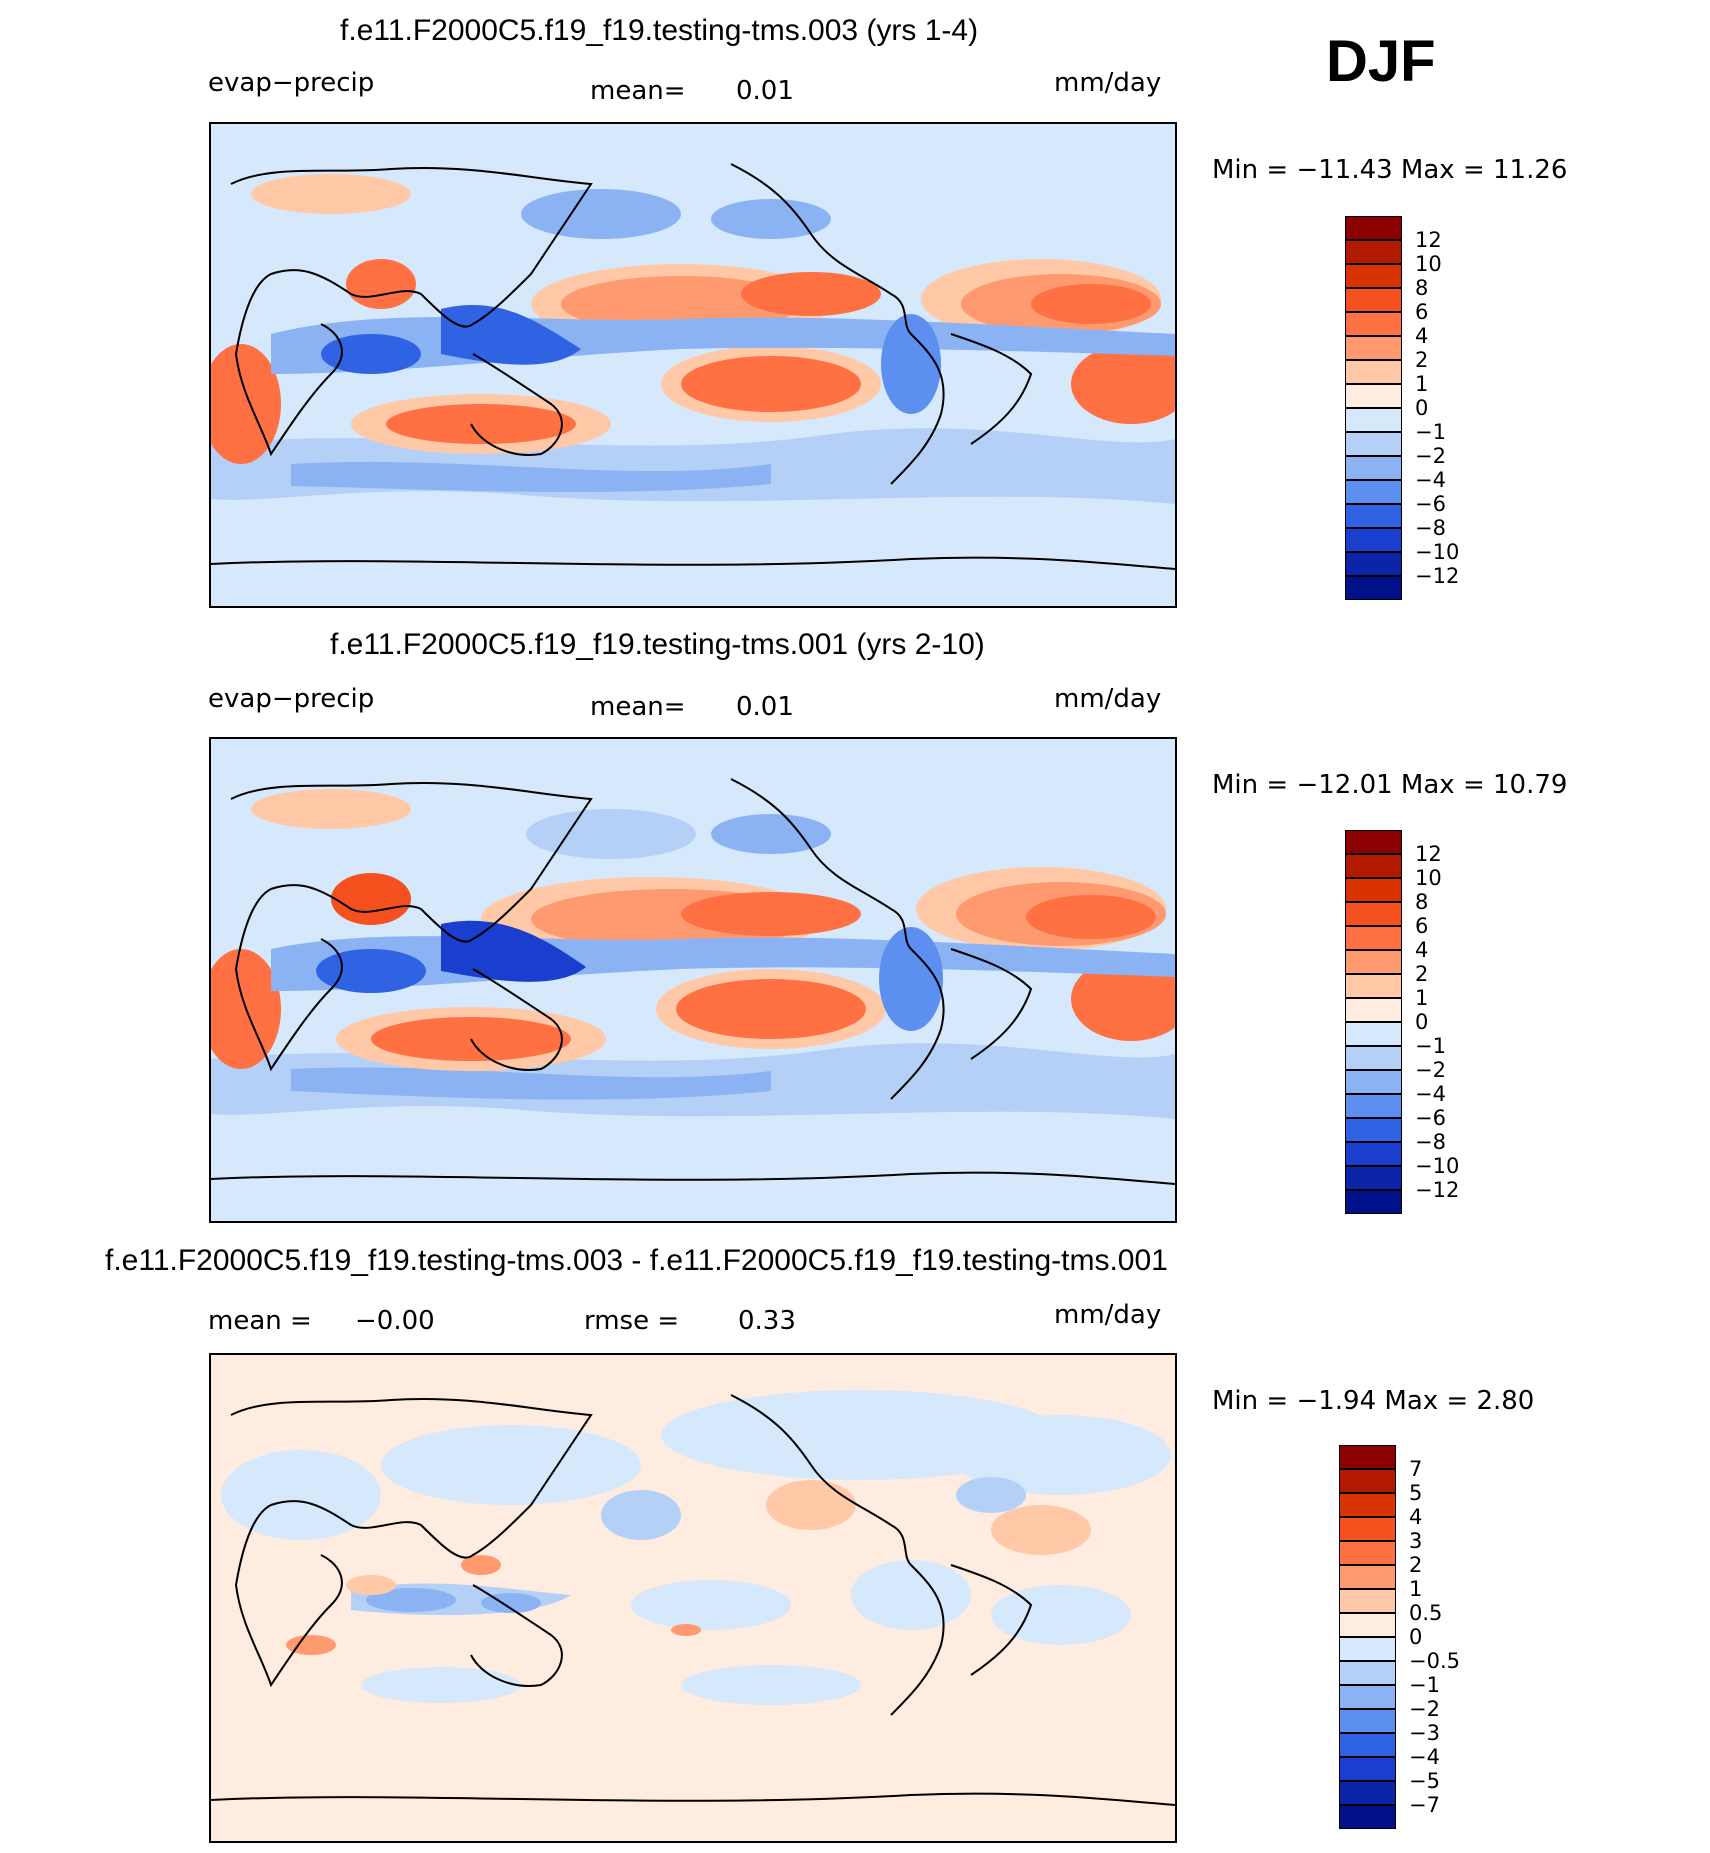 The width and height of the screenshot is (1710, 1853). What do you see at coordinates (767, 1321) in the screenshot?
I see `panel-3-rmse-value: 0.33` at bounding box center [767, 1321].